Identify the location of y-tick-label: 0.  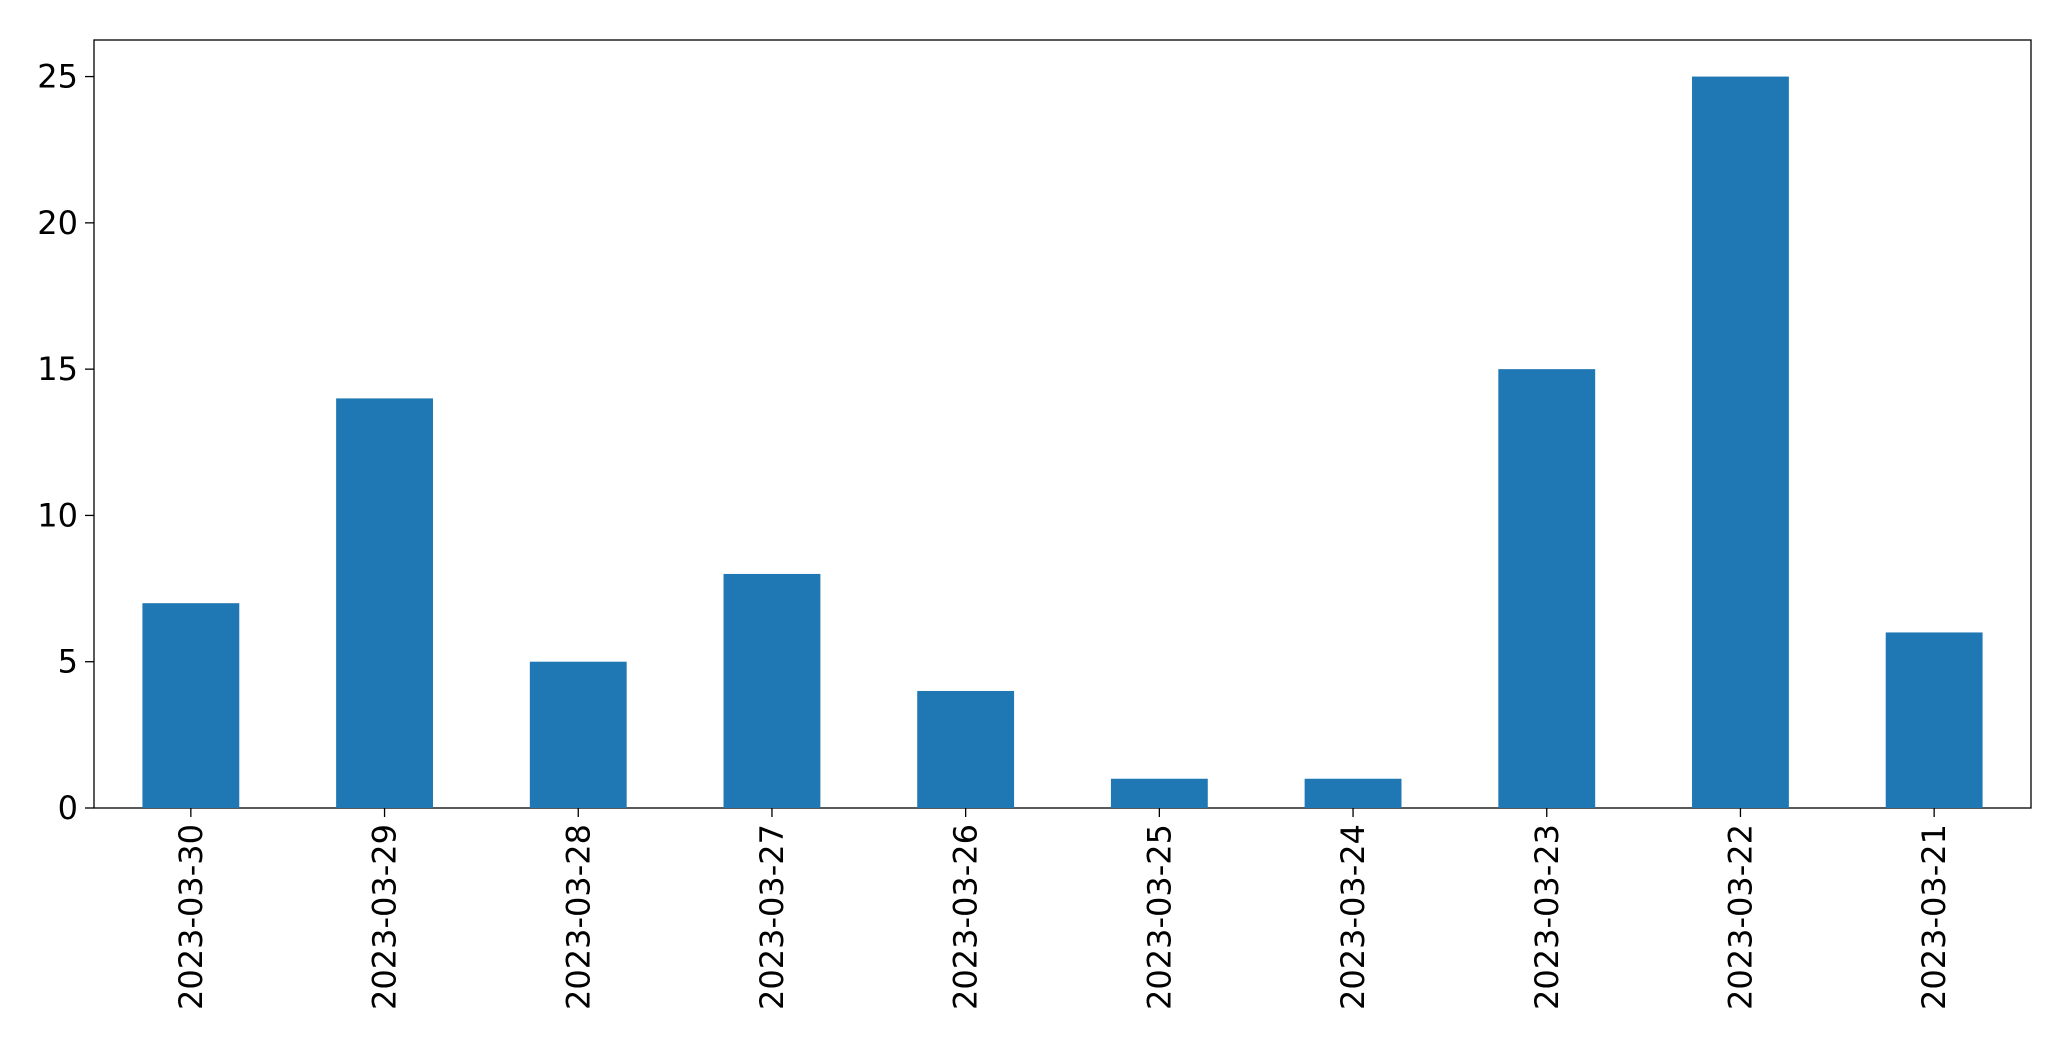
(68, 808).